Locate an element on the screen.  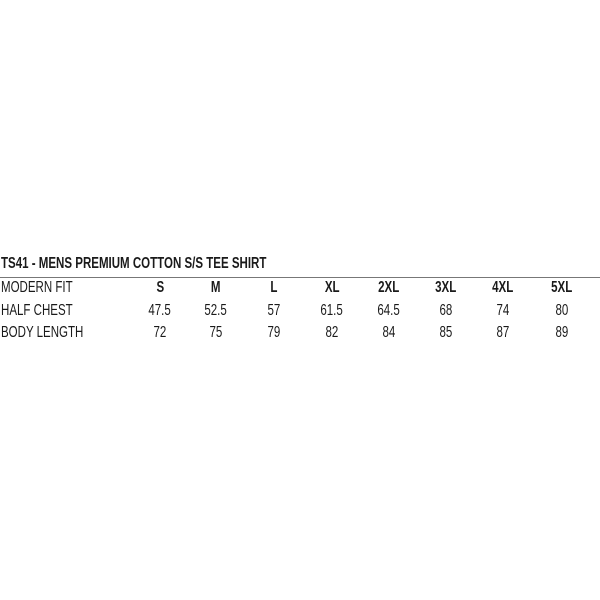
cell-text: 75 is located at coordinates (216, 332).